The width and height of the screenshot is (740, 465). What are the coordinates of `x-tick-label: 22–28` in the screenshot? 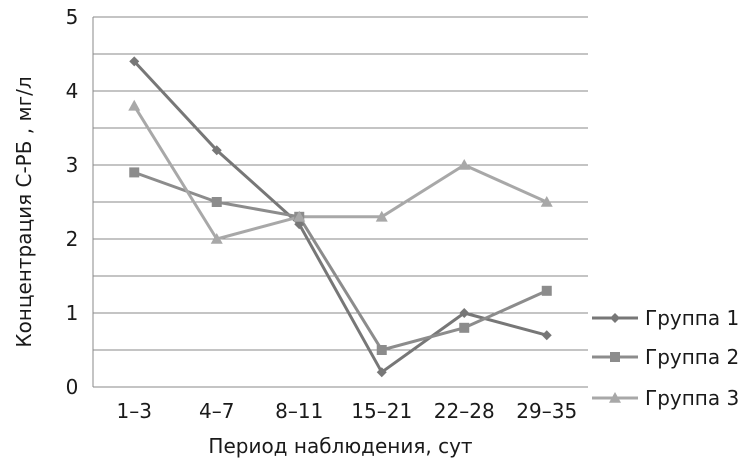 It's located at (464, 411).